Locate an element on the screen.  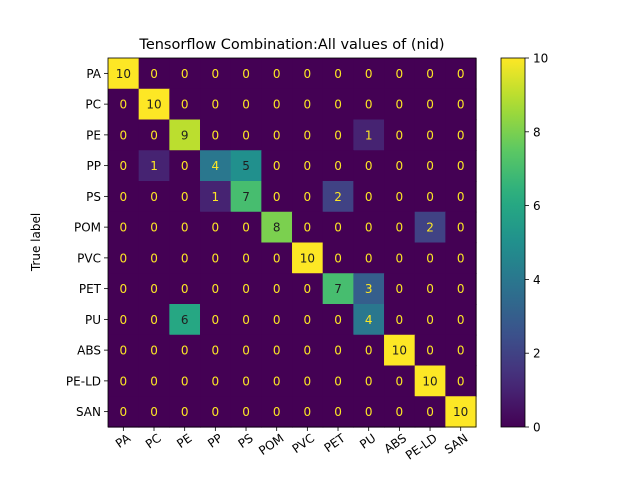
cell-value-label: 10 is located at coordinates (153, 105).